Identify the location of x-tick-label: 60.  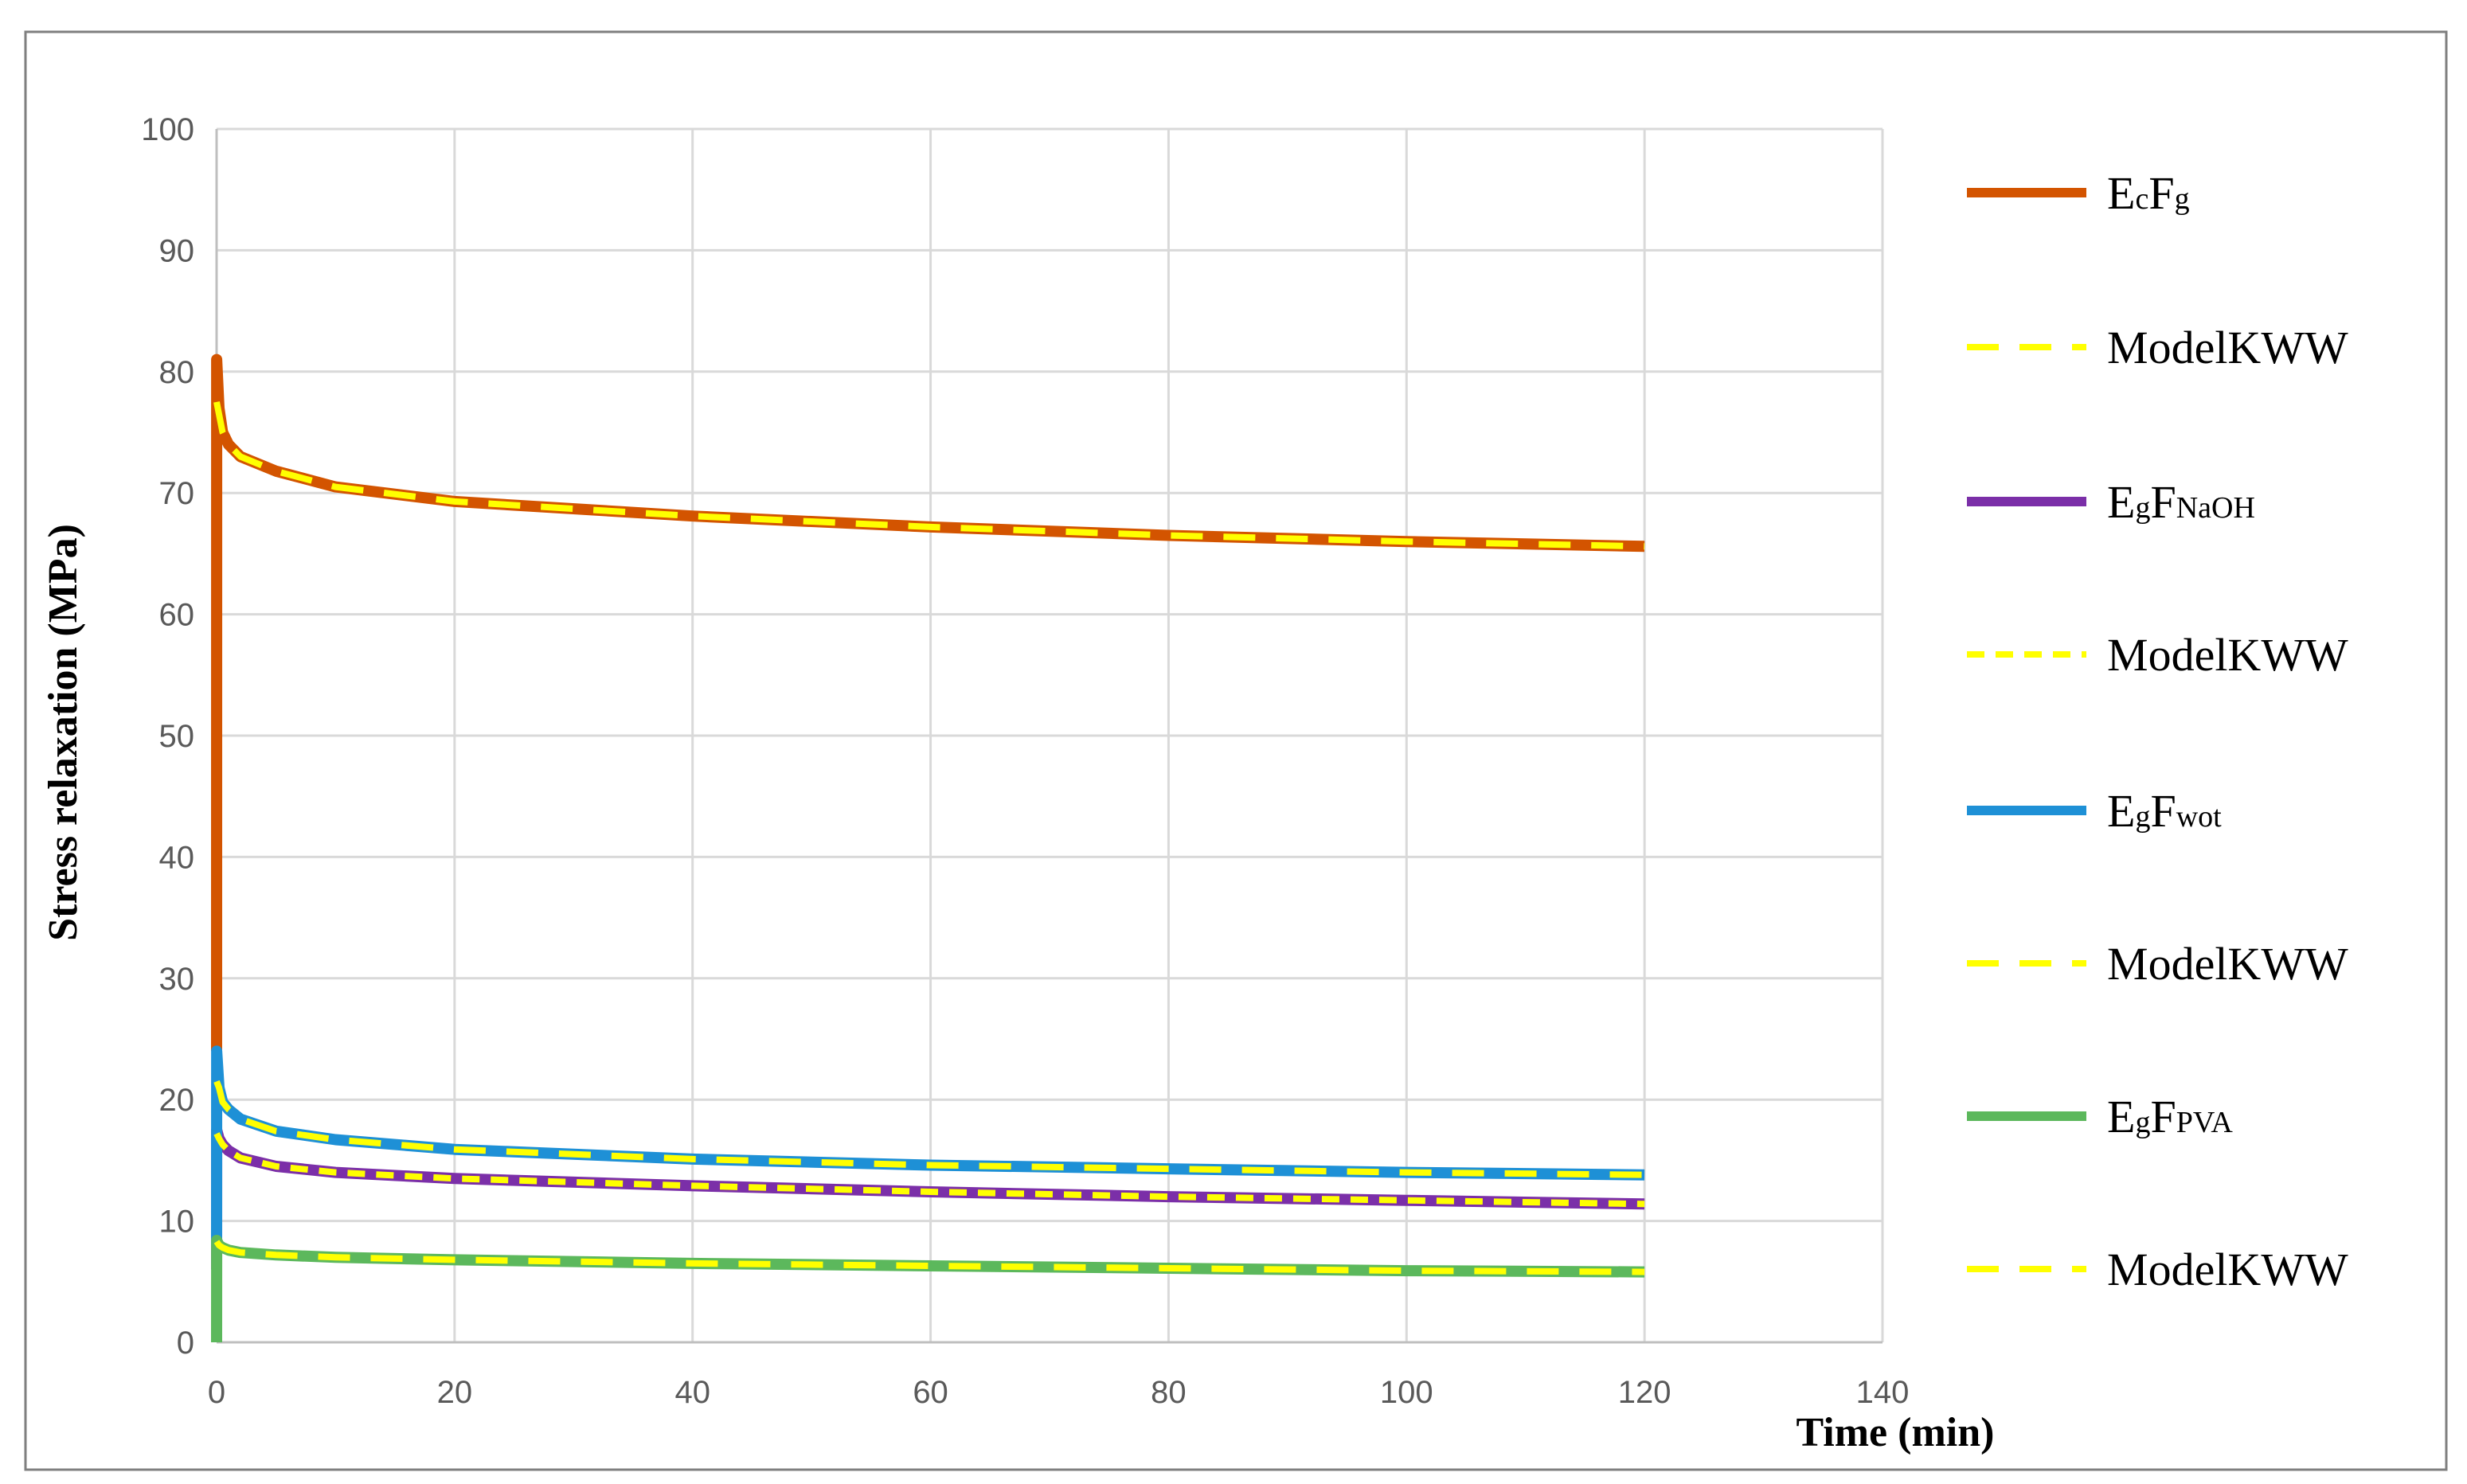
(930, 1392).